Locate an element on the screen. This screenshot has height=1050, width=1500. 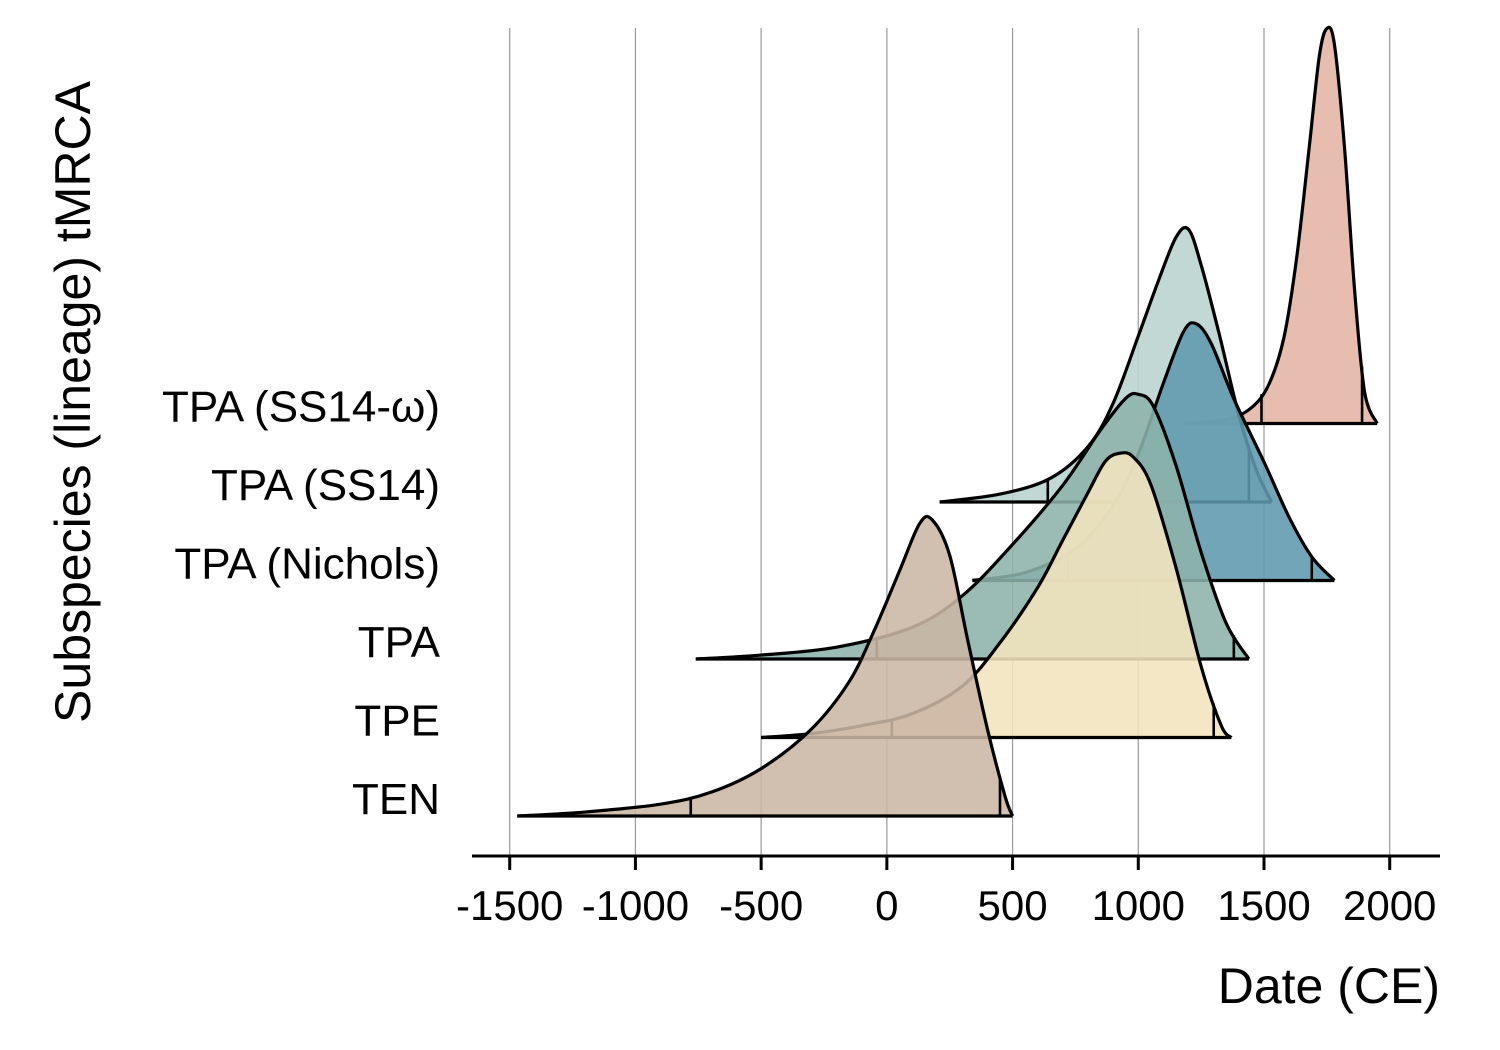
x-tick-label: -1000 is located at coordinates (635, 905).